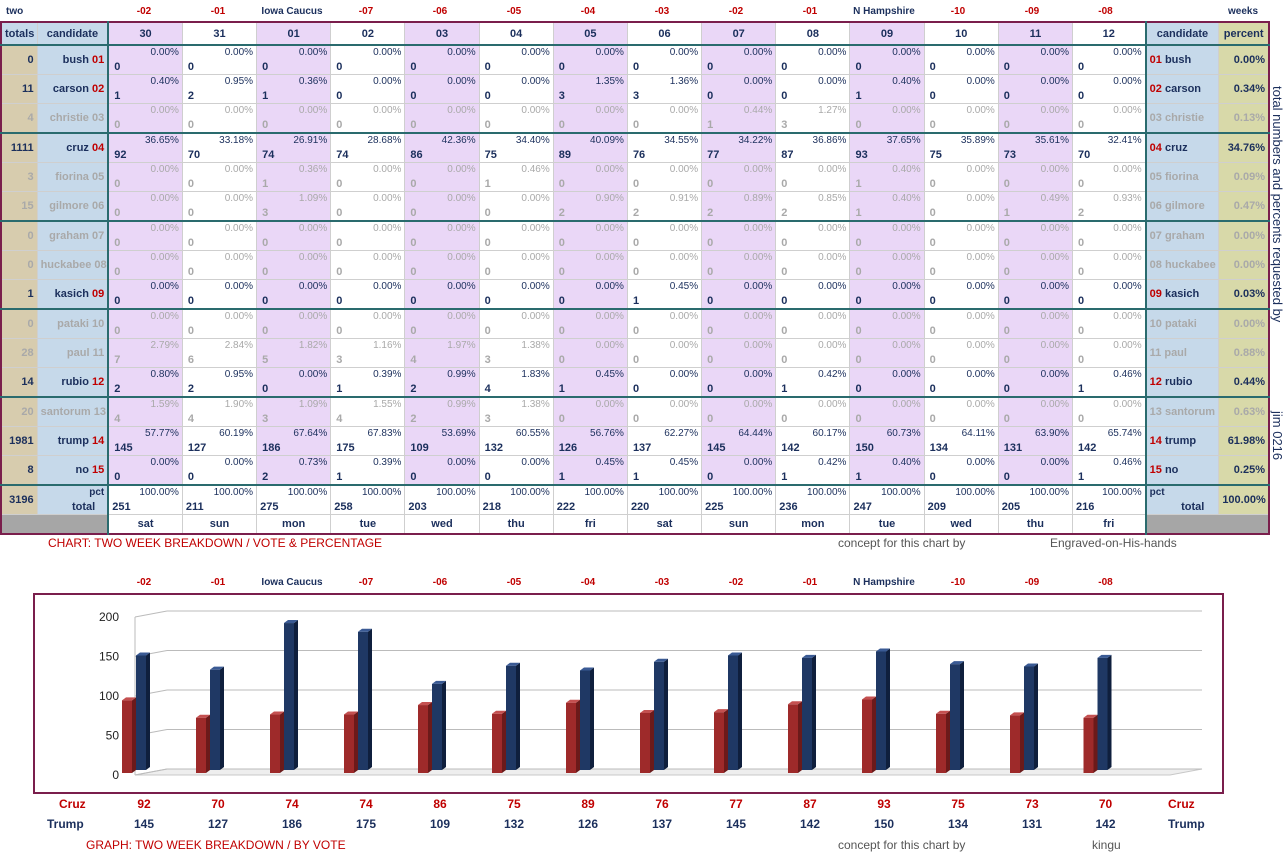 Image resolution: width=1288 pixels, height=855 pixels. Describe the element at coordinates (98, 177) in the screenshot. I see `candidate-number: 05` at that location.